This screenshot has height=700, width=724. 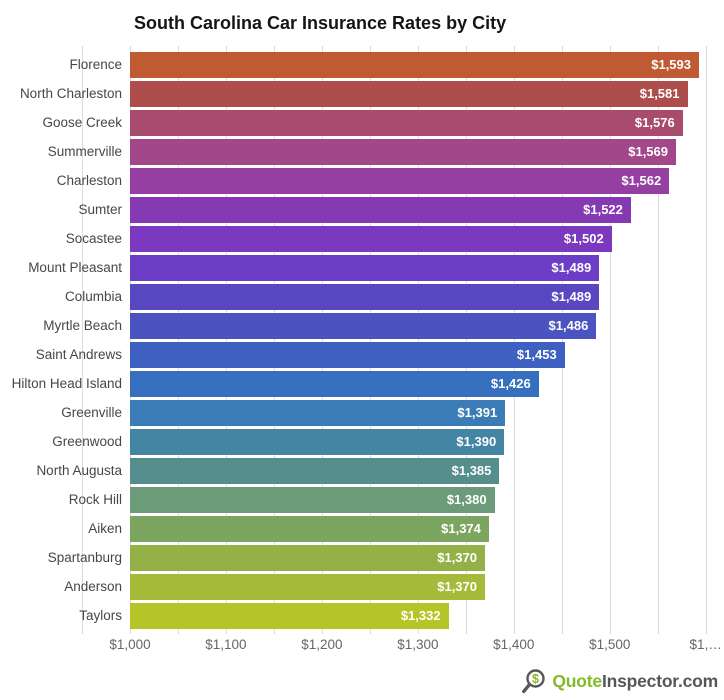 I want to click on bar: $1,522, so click(x=380, y=210).